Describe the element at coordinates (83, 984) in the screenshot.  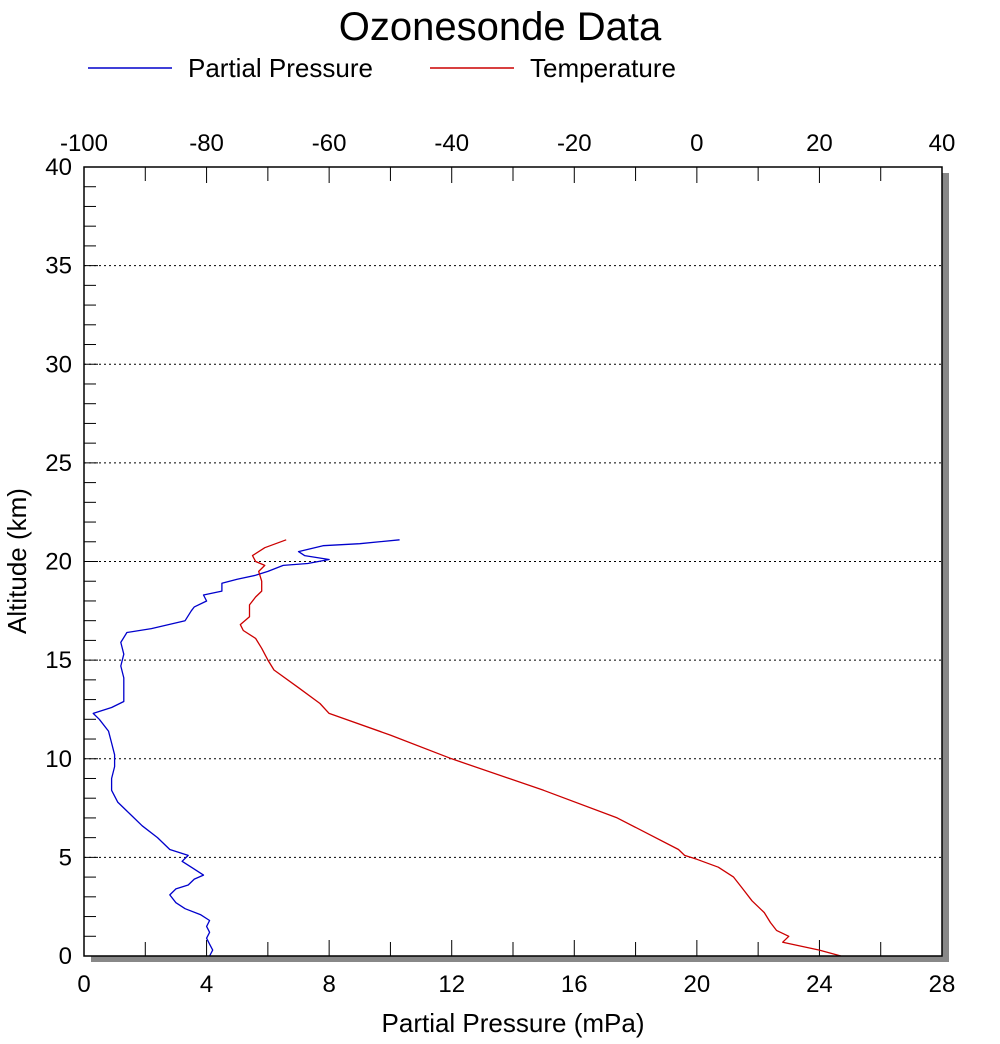
I see `x-bottom-tick-label: 0` at that location.